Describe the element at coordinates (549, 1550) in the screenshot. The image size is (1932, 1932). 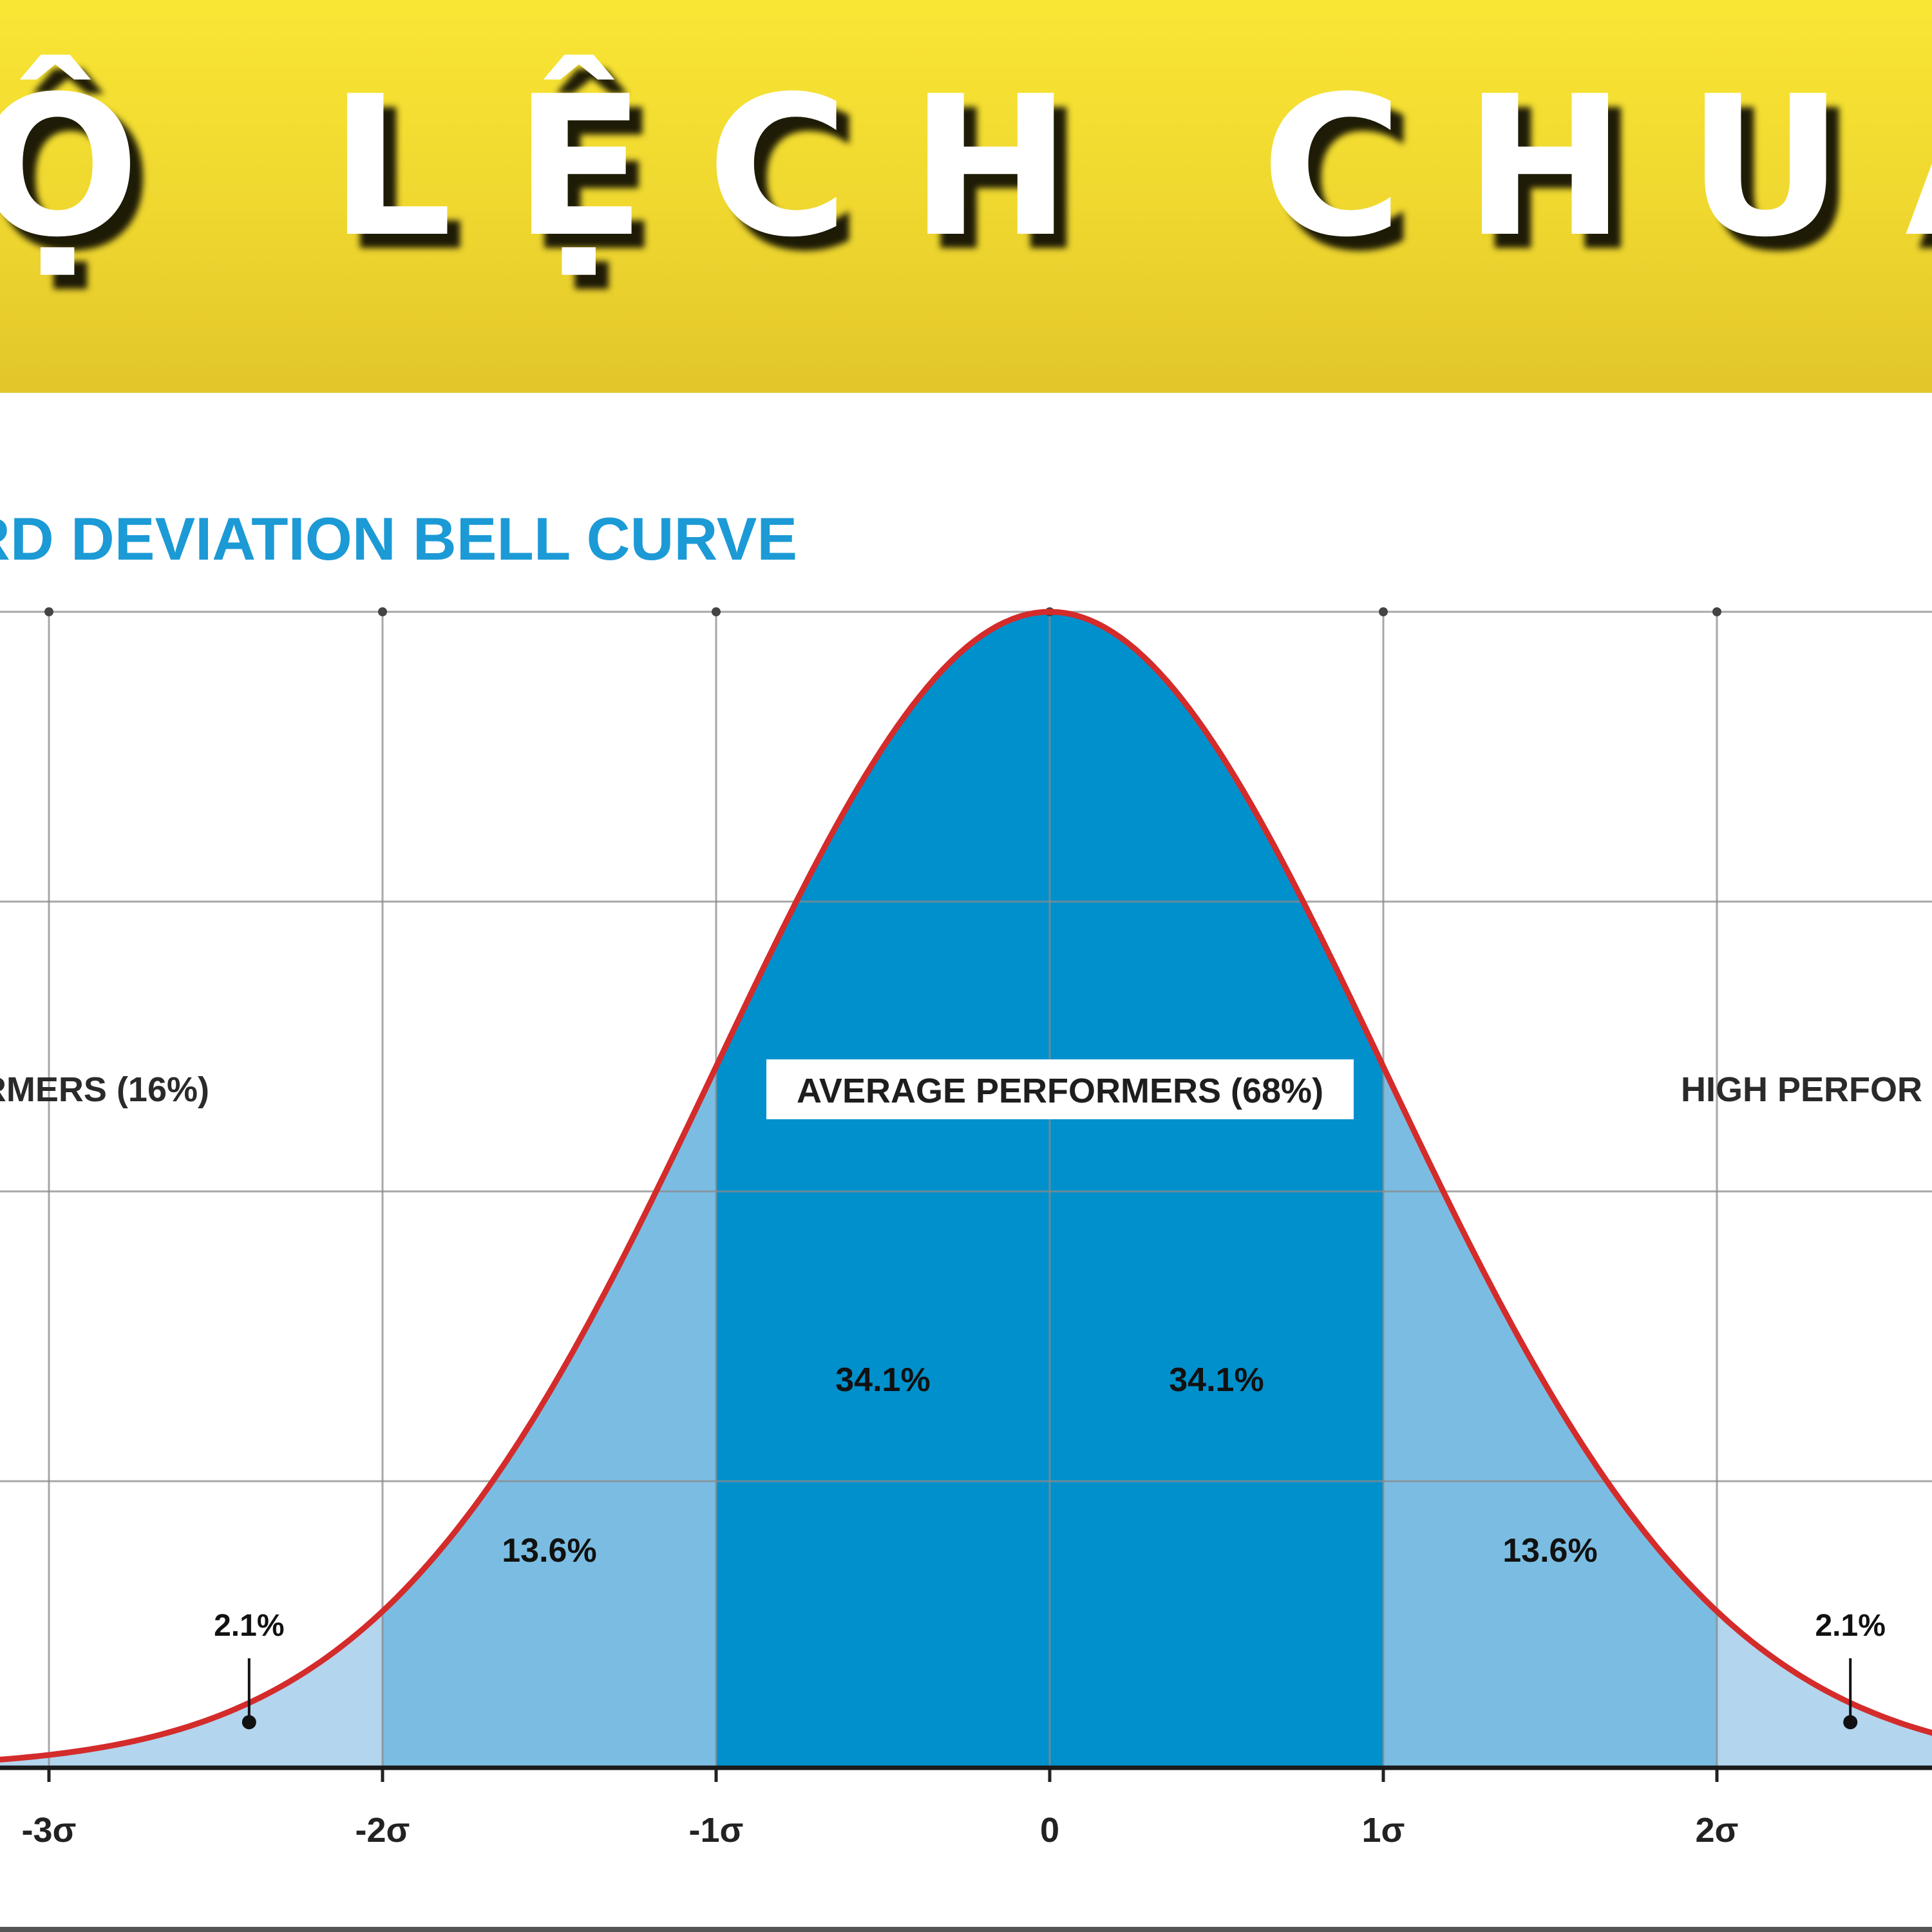
I see `band-percent-1: 13.6%` at that location.